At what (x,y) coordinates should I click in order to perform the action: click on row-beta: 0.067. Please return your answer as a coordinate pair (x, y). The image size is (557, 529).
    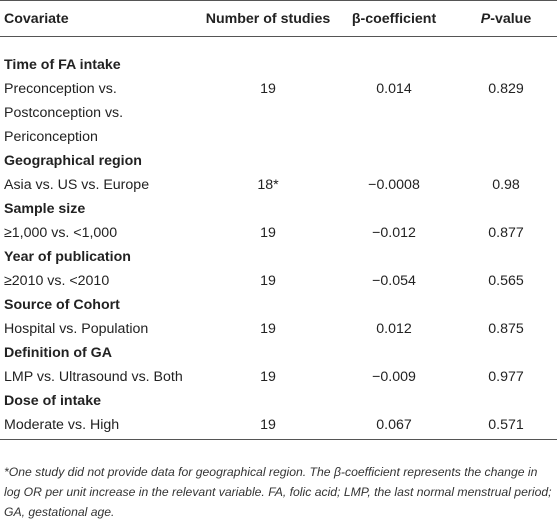
    Looking at the image, I should click on (394, 426).